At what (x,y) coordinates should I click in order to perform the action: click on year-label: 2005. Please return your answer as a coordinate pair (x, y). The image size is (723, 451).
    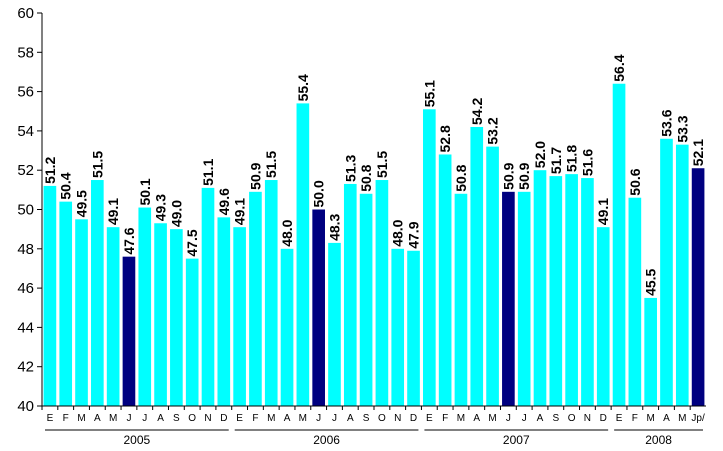
    Looking at the image, I should click on (137, 440).